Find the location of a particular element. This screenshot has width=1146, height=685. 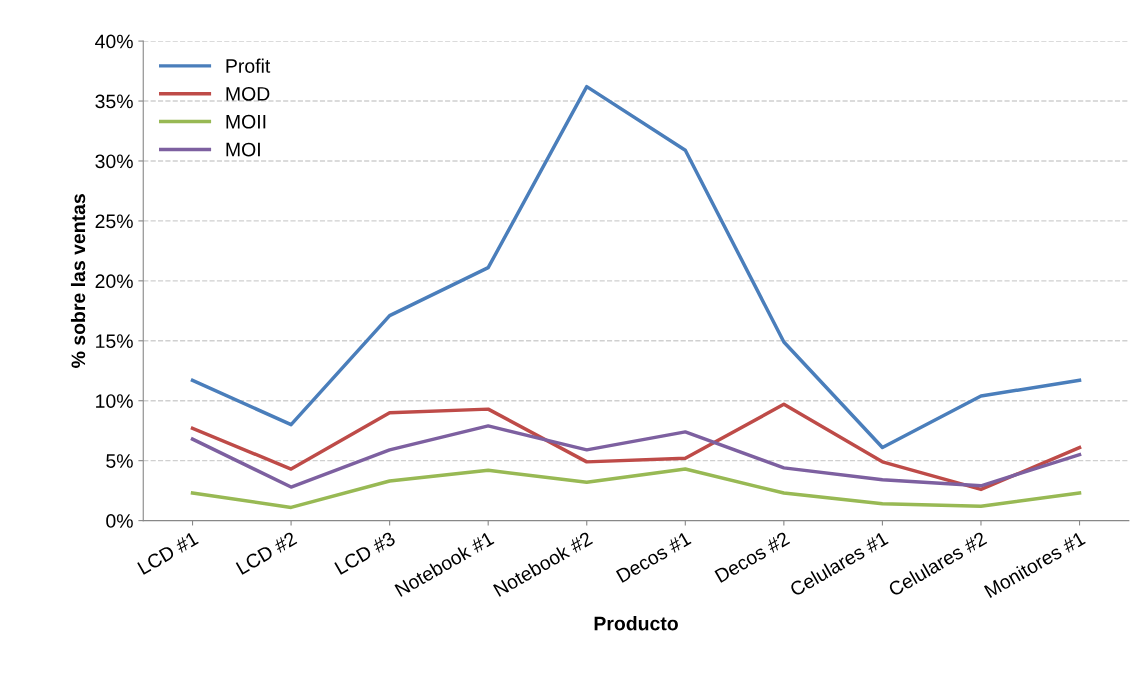

y-tick-label: 15% is located at coordinates (114, 341).